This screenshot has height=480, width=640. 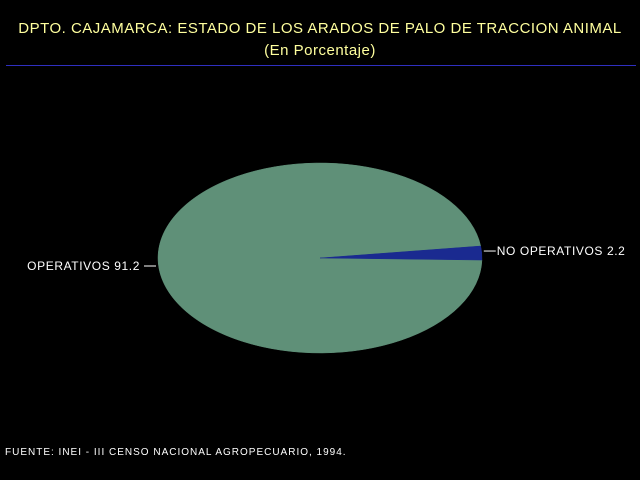 I want to click on pie-slice-no-operativos, so click(x=401, y=253).